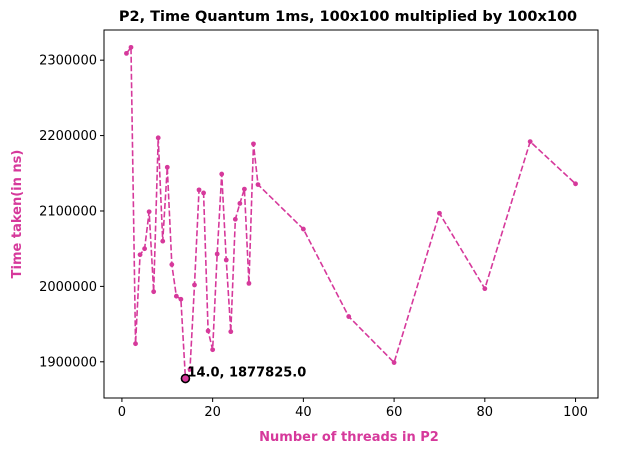 The width and height of the screenshot is (622, 453). Describe the element at coordinates (353, 409) in the screenshot. I see `x-axis-ticks: 0 20 40 60 80 100` at that location.